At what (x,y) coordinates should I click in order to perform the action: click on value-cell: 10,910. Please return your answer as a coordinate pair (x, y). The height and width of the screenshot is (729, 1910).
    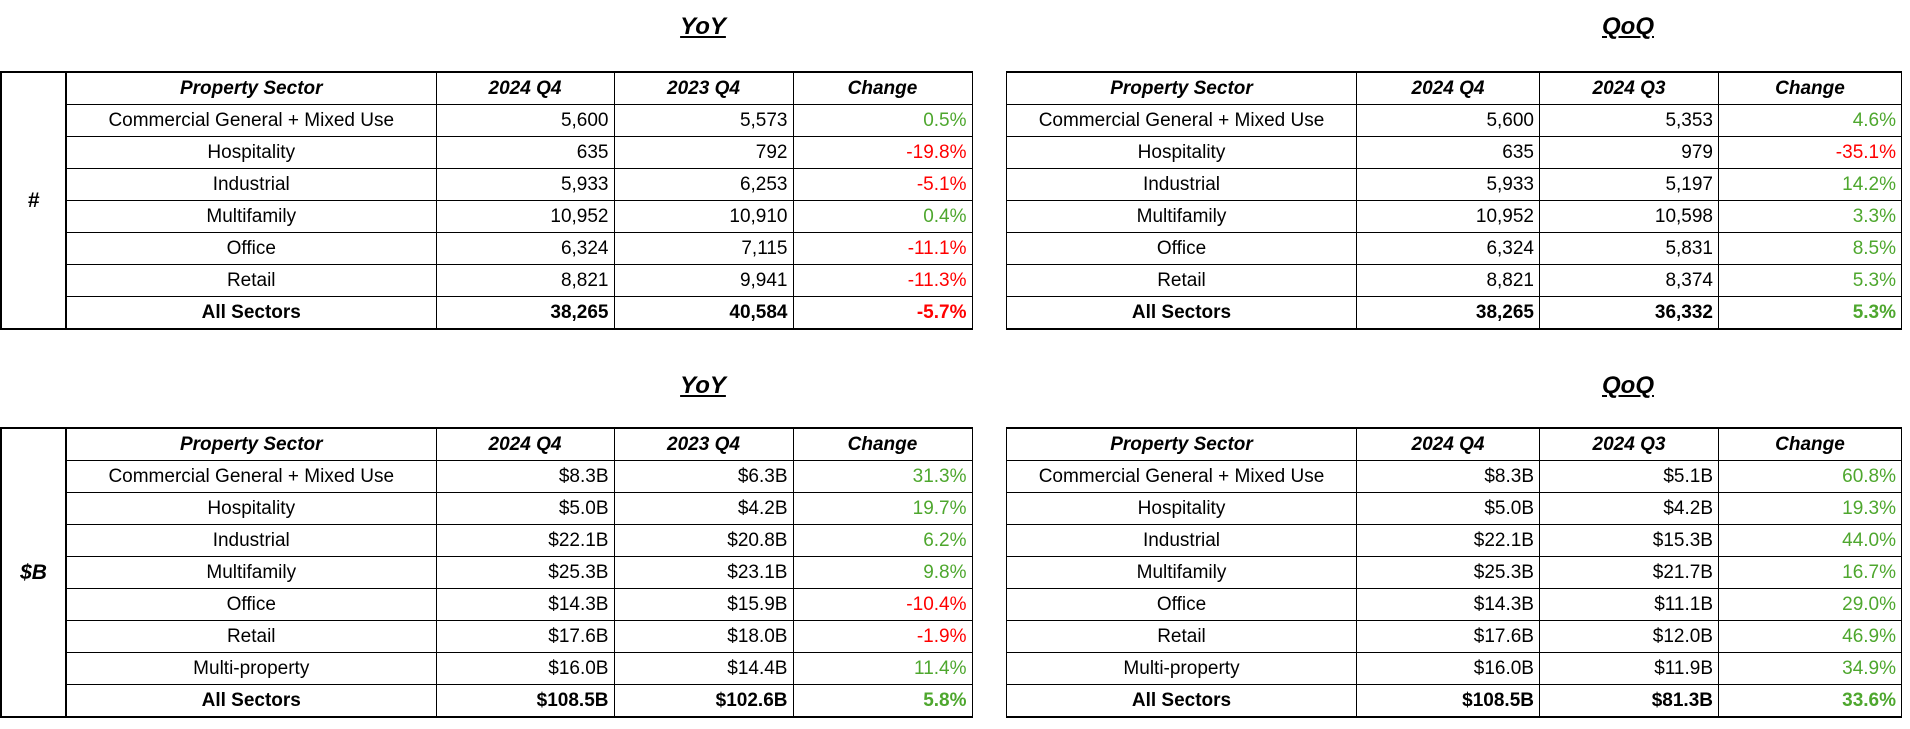
    Looking at the image, I should click on (703, 216).